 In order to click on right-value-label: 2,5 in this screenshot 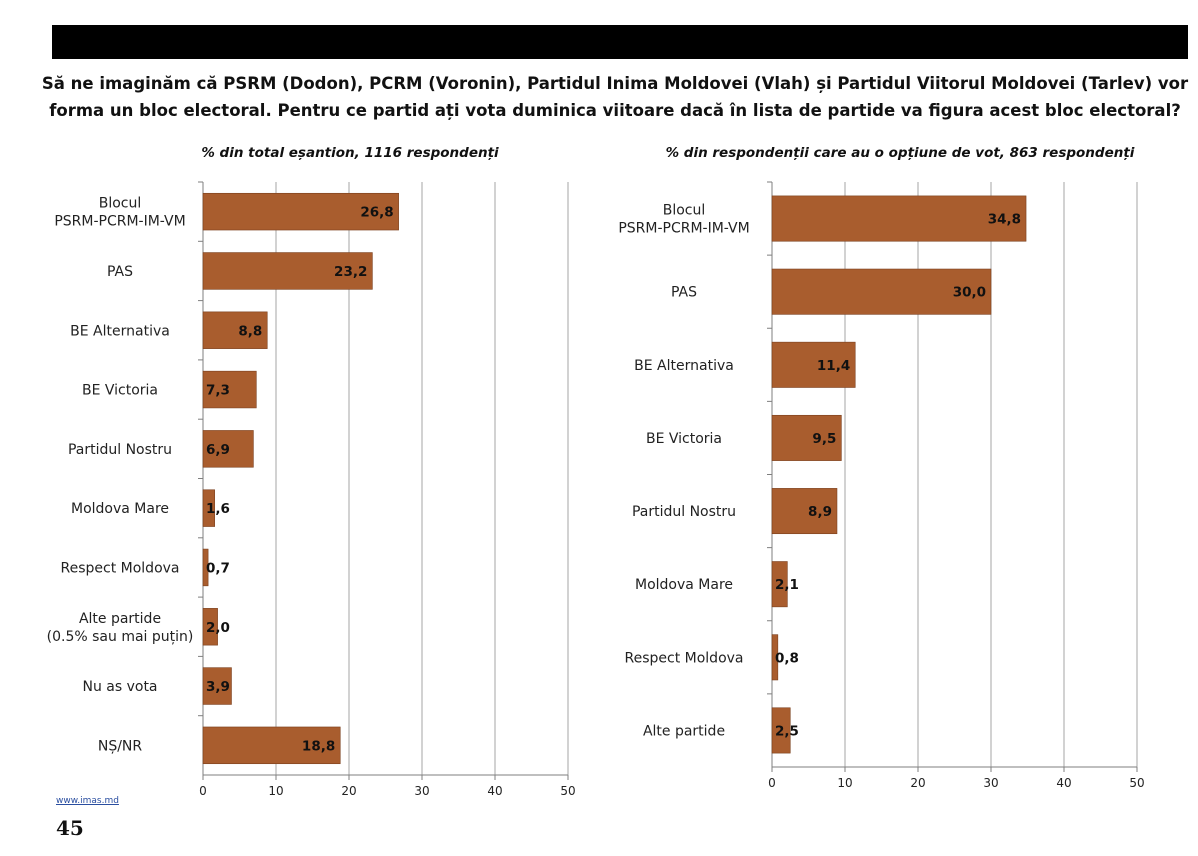, I will do `click(787, 731)`.